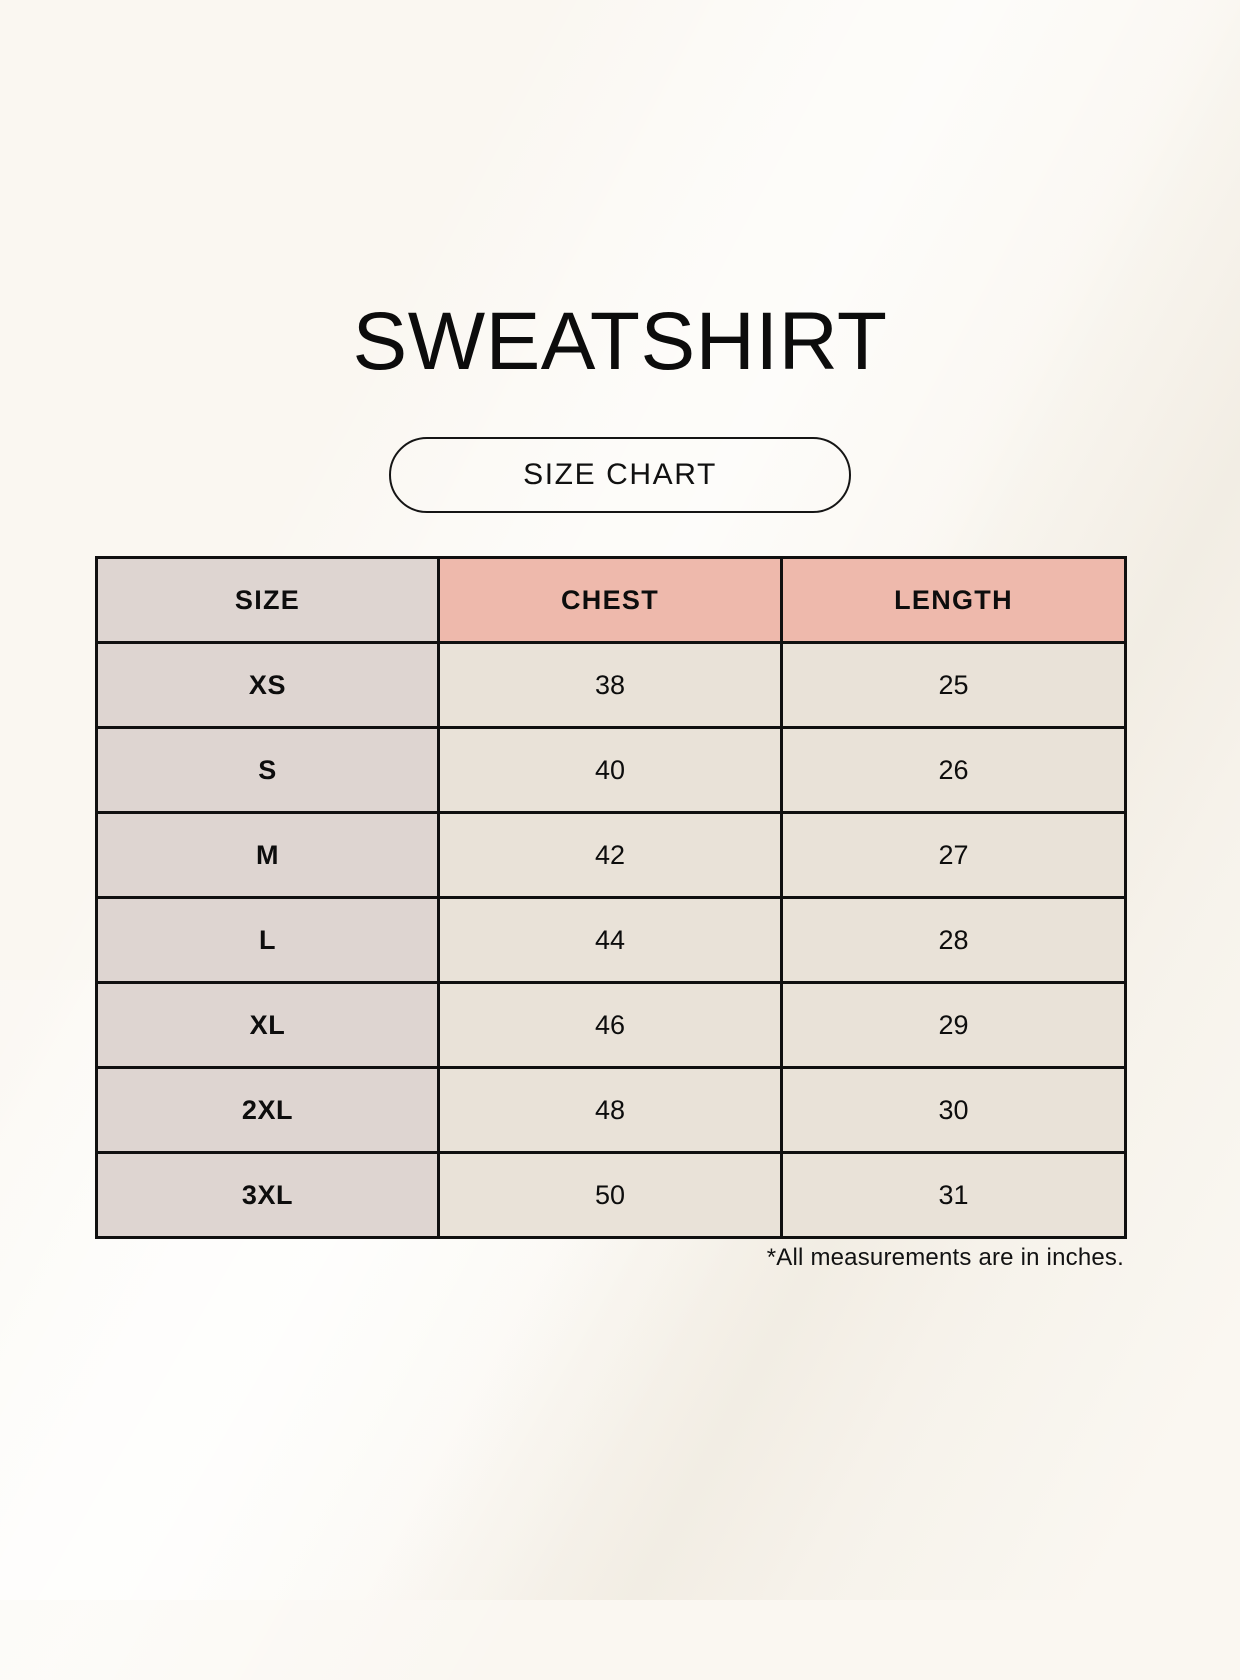 The image size is (1240, 1680). I want to click on table-header: SIZE CHEST LENGTH, so click(611, 600).